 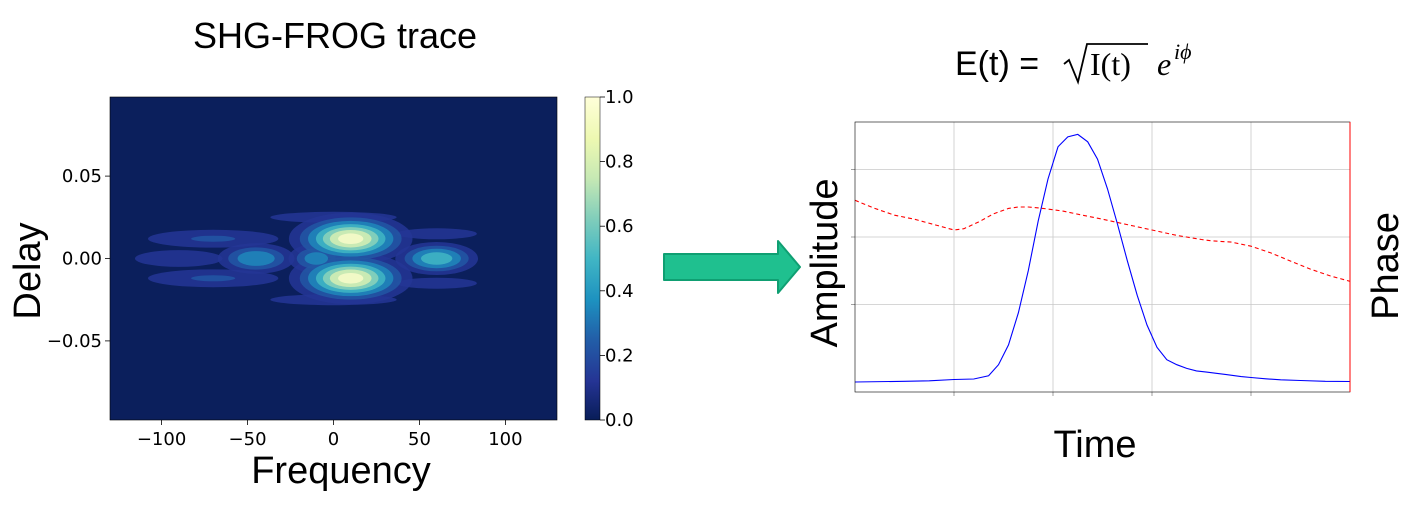 What do you see at coordinates (335, 35) in the screenshot?
I see `heatmap-title: SHG-FROG trace` at bounding box center [335, 35].